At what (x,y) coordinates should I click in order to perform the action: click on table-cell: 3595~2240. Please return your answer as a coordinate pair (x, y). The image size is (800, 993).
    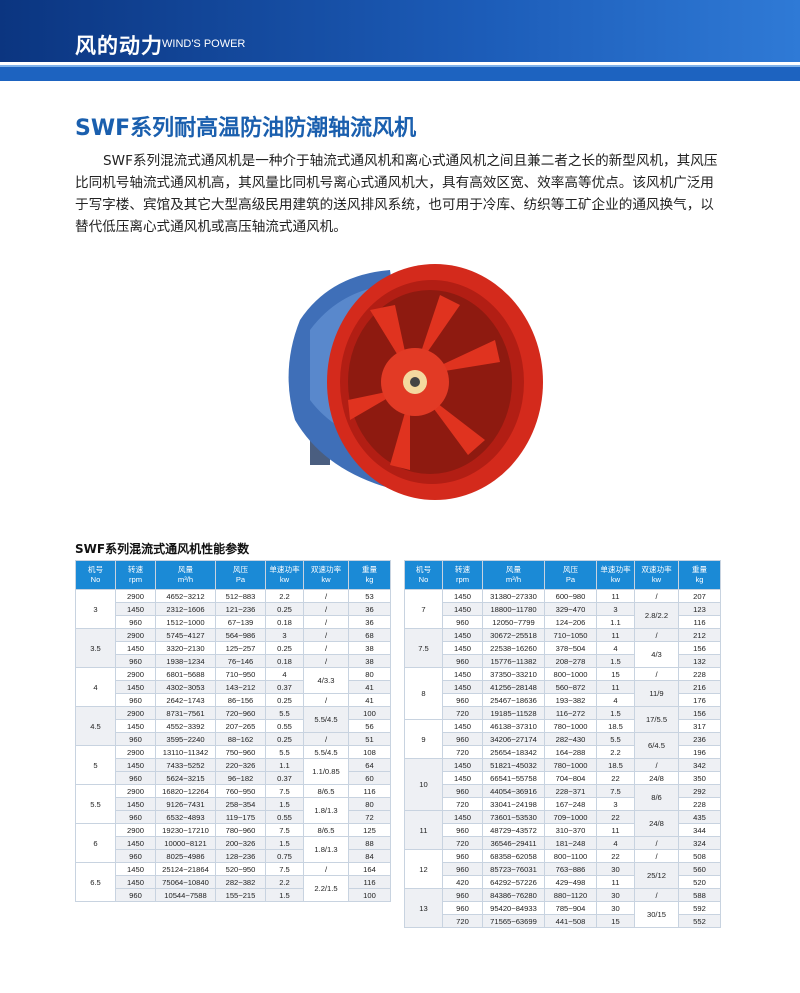
    Looking at the image, I should click on (185, 739).